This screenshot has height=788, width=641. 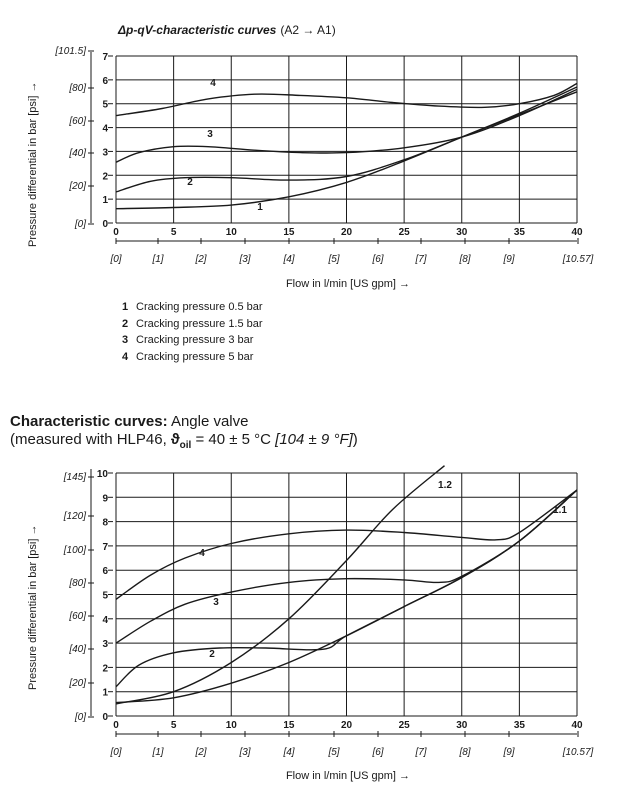 I want to click on chart2-ytick-6: 6, so click(x=105, y=571).